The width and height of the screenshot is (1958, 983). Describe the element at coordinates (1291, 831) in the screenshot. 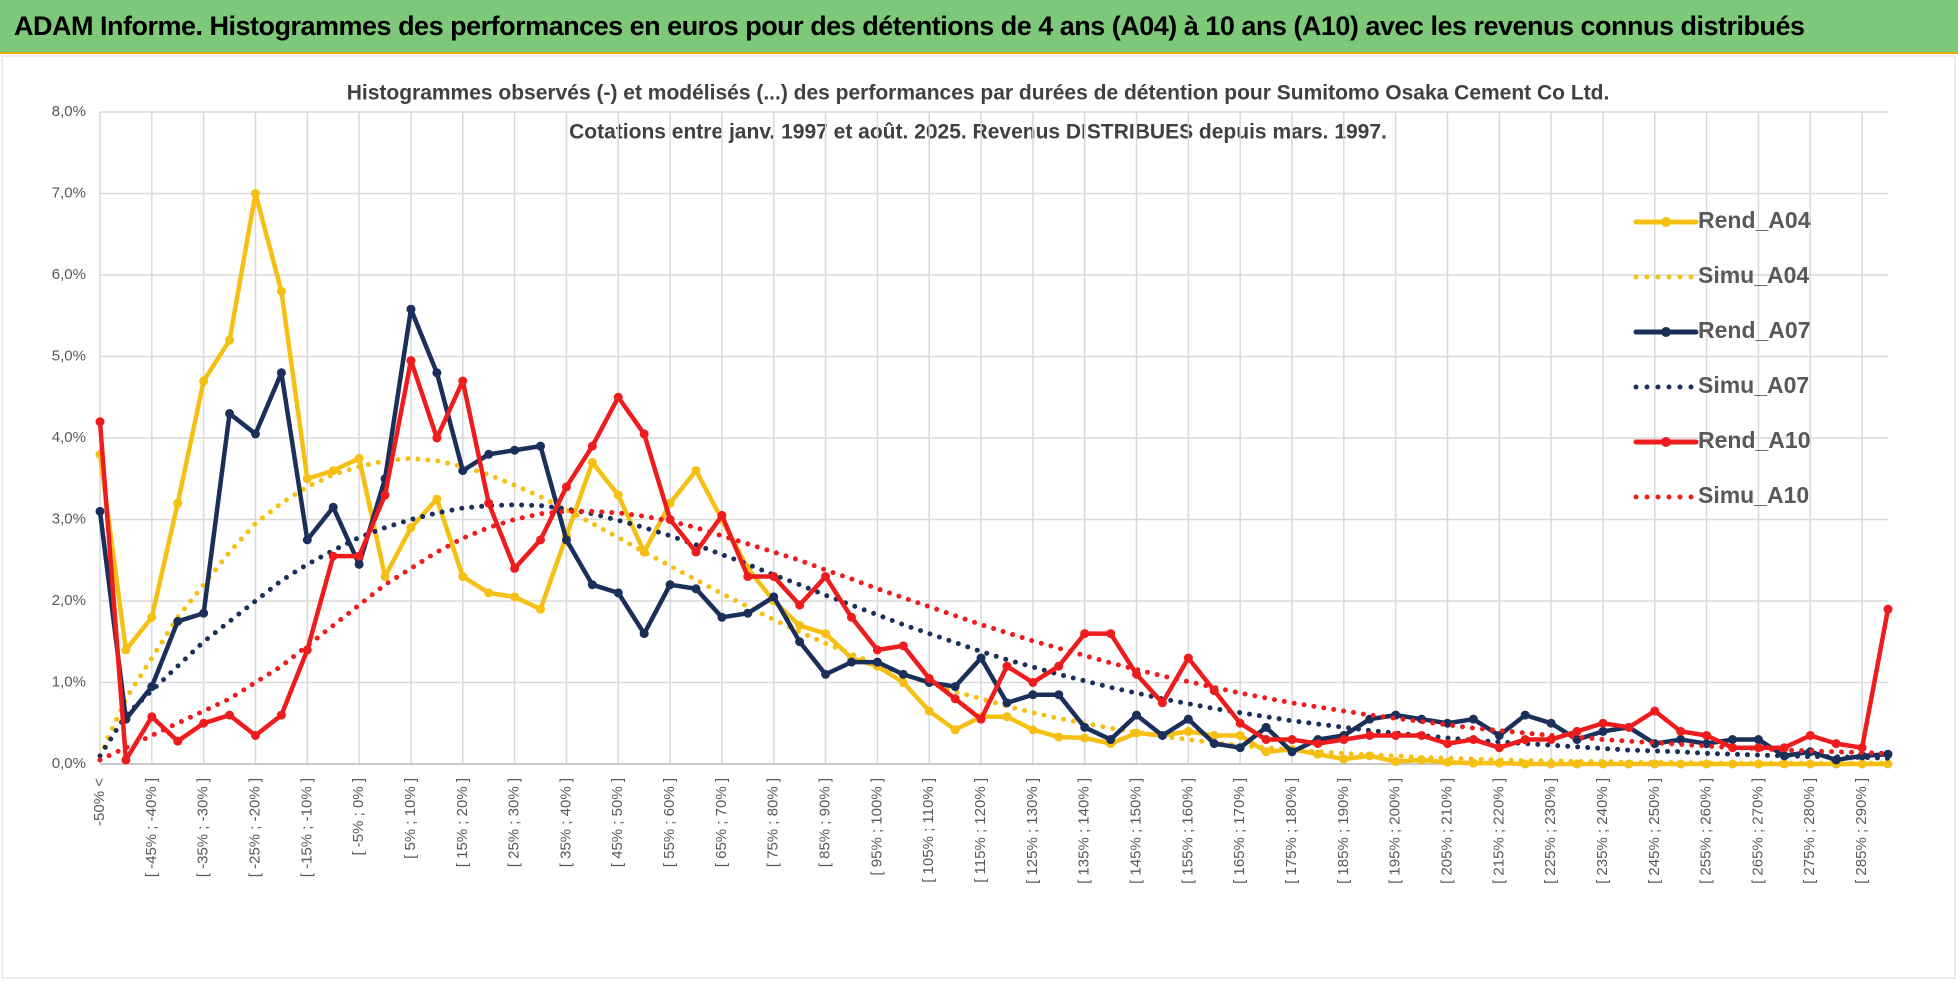

I see `x-tick-label: [ 175% ; 180% ]` at that location.